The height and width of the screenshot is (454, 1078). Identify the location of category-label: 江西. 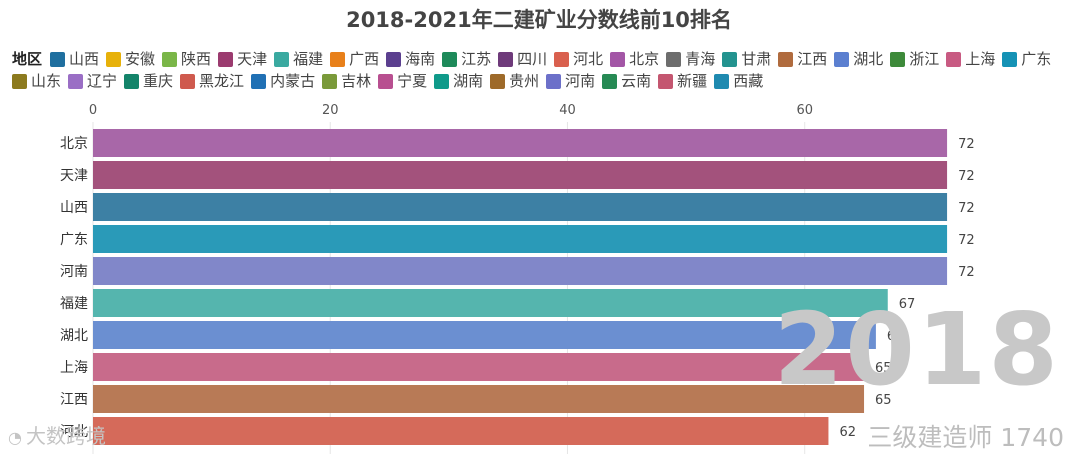
(74, 400).